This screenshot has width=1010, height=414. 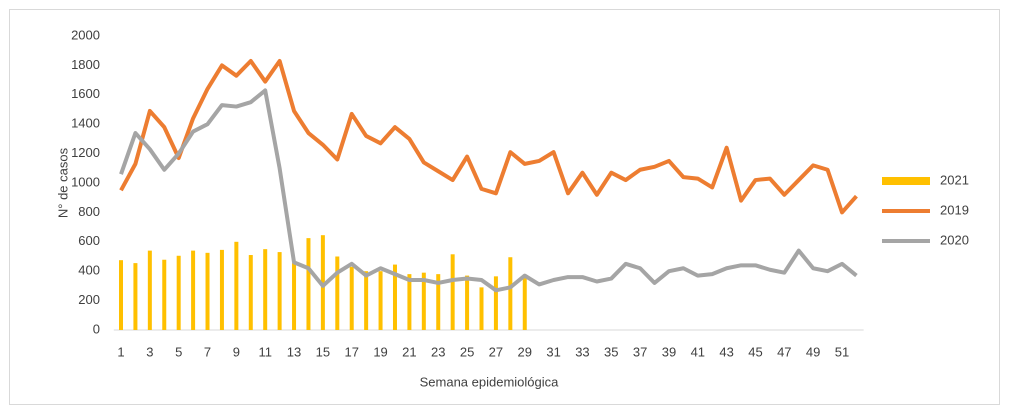 I want to click on x-tick-label: 39, so click(x=669, y=351).